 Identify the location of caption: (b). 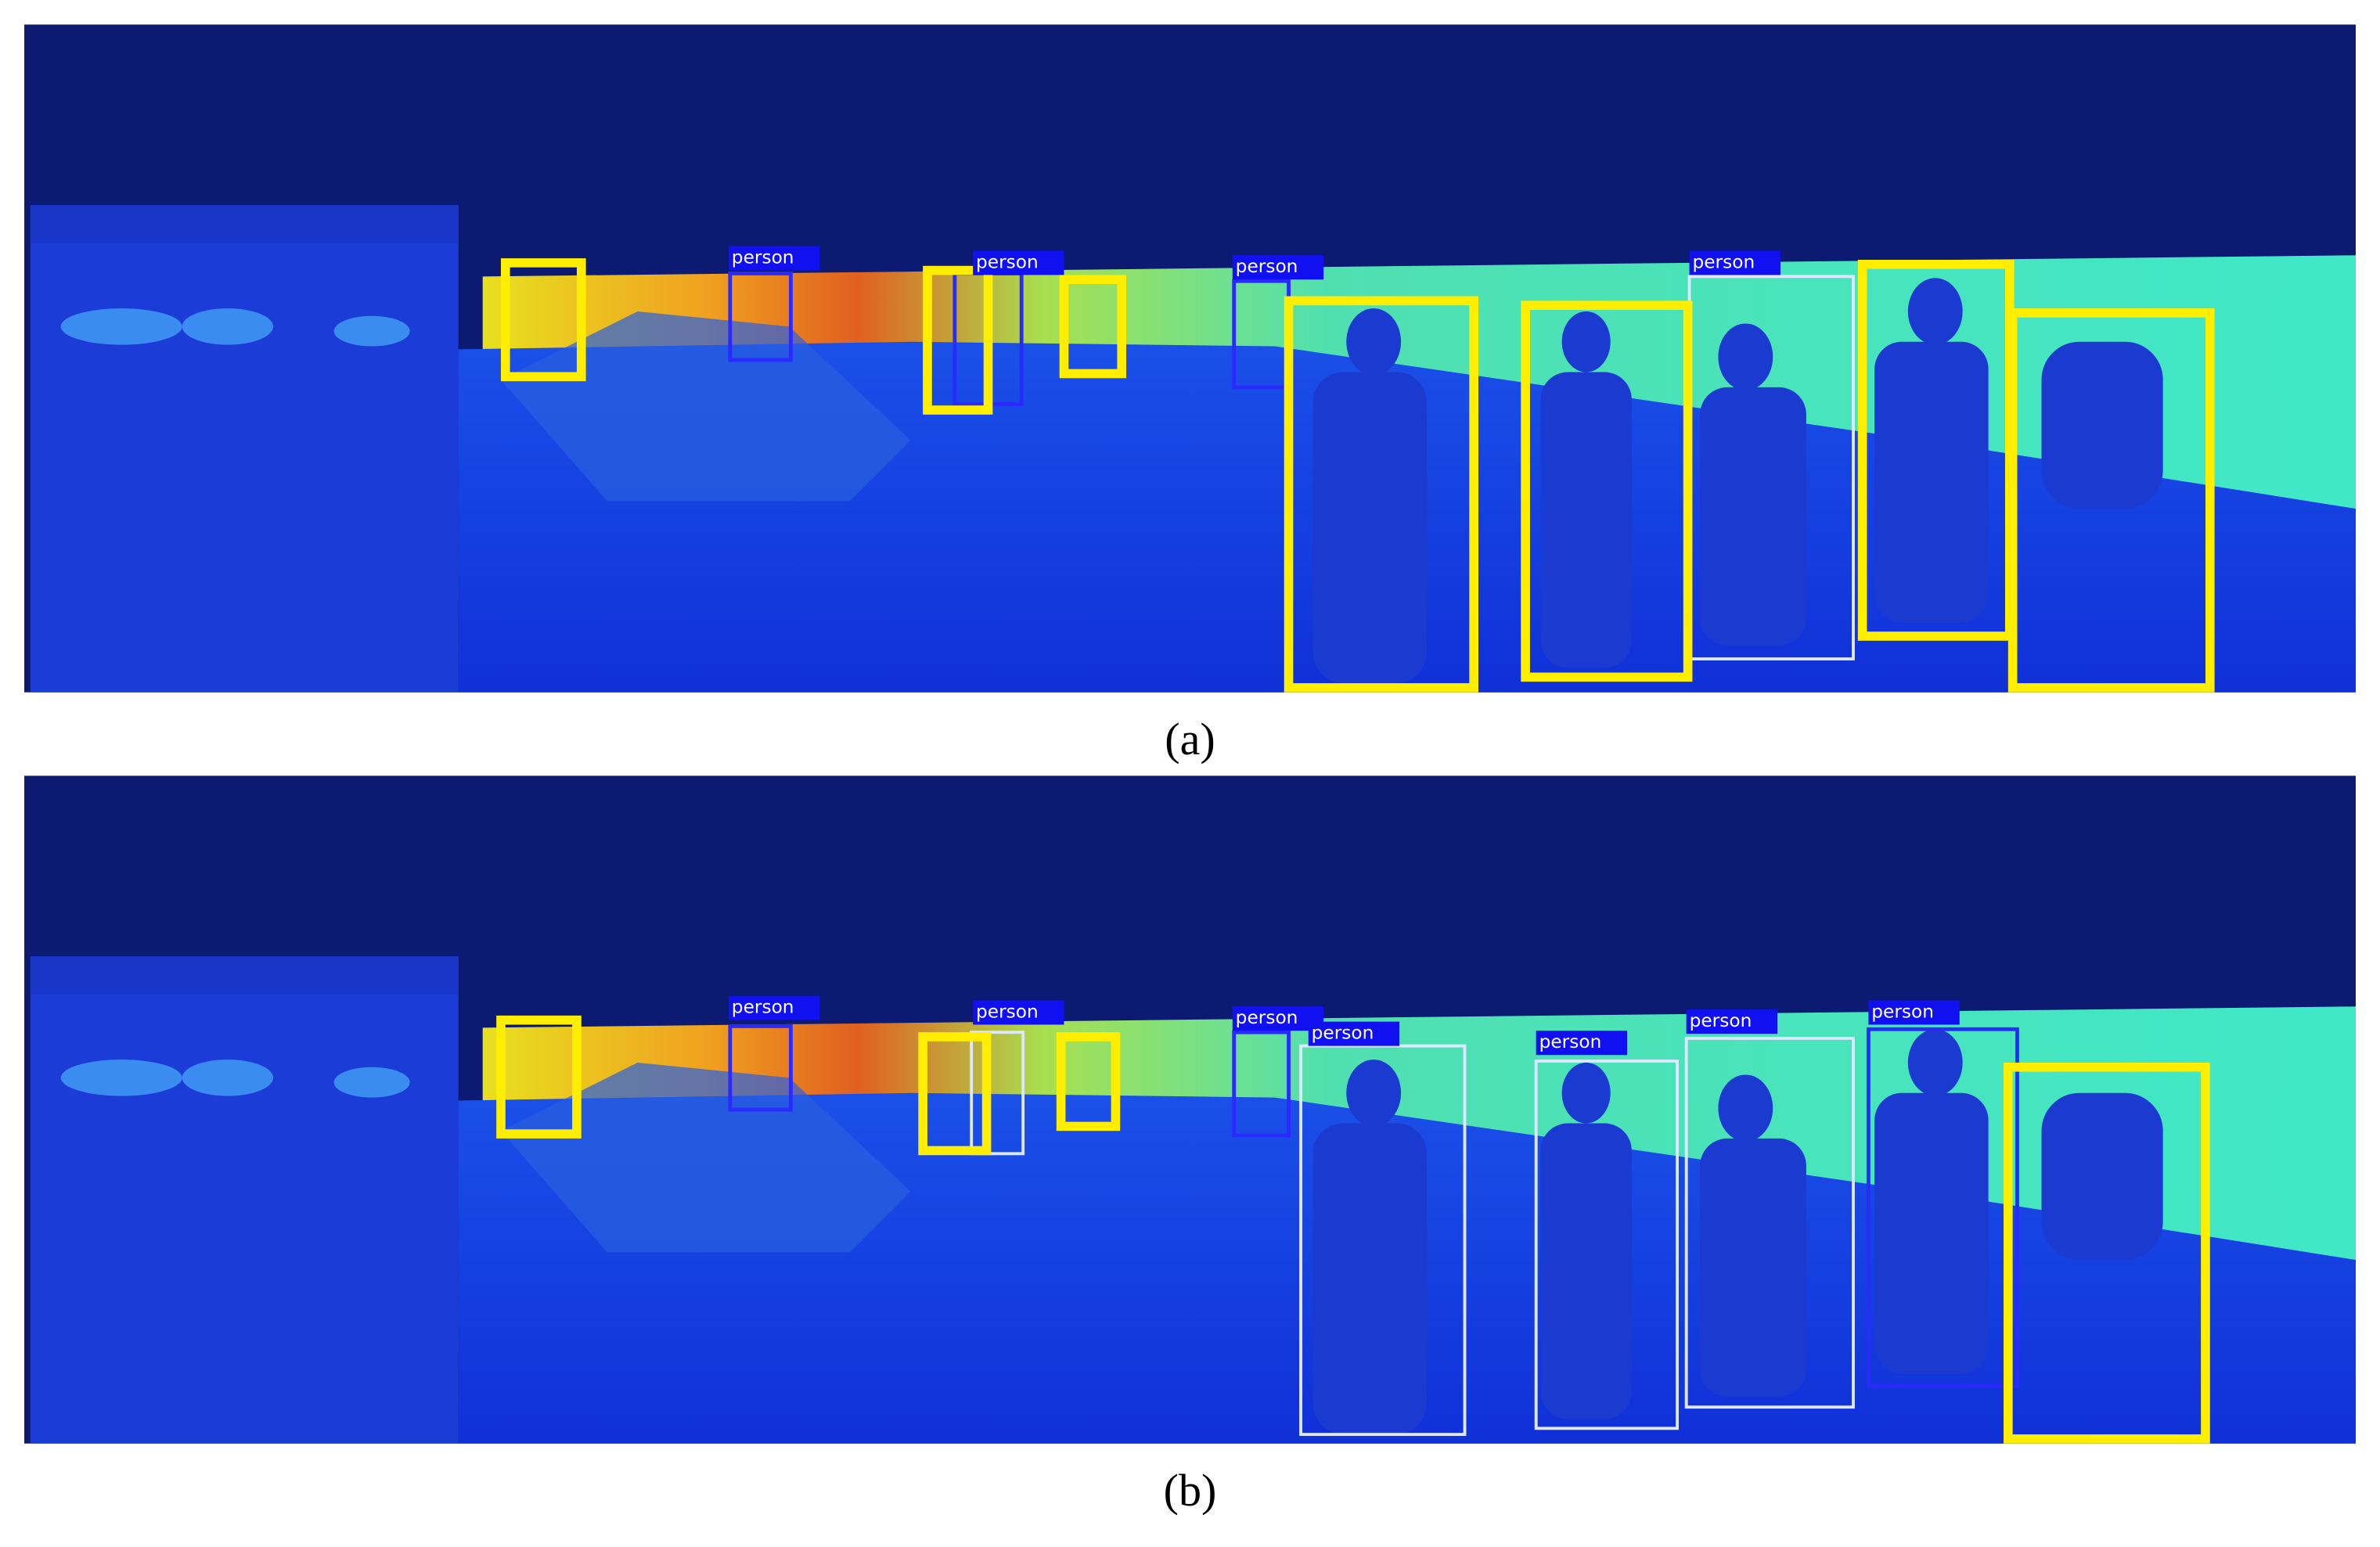
(1190, 1490).